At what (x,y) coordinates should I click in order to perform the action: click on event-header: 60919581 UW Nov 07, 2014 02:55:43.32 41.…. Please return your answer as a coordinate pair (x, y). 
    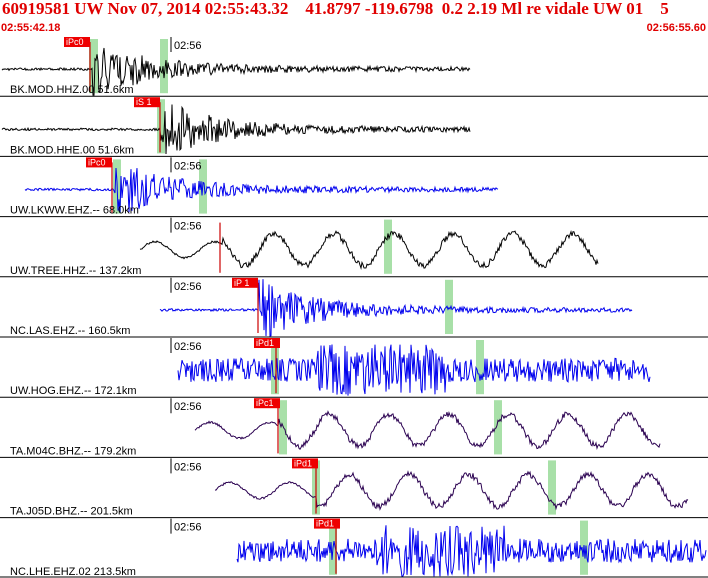
    Looking at the image, I should click on (354, 18).